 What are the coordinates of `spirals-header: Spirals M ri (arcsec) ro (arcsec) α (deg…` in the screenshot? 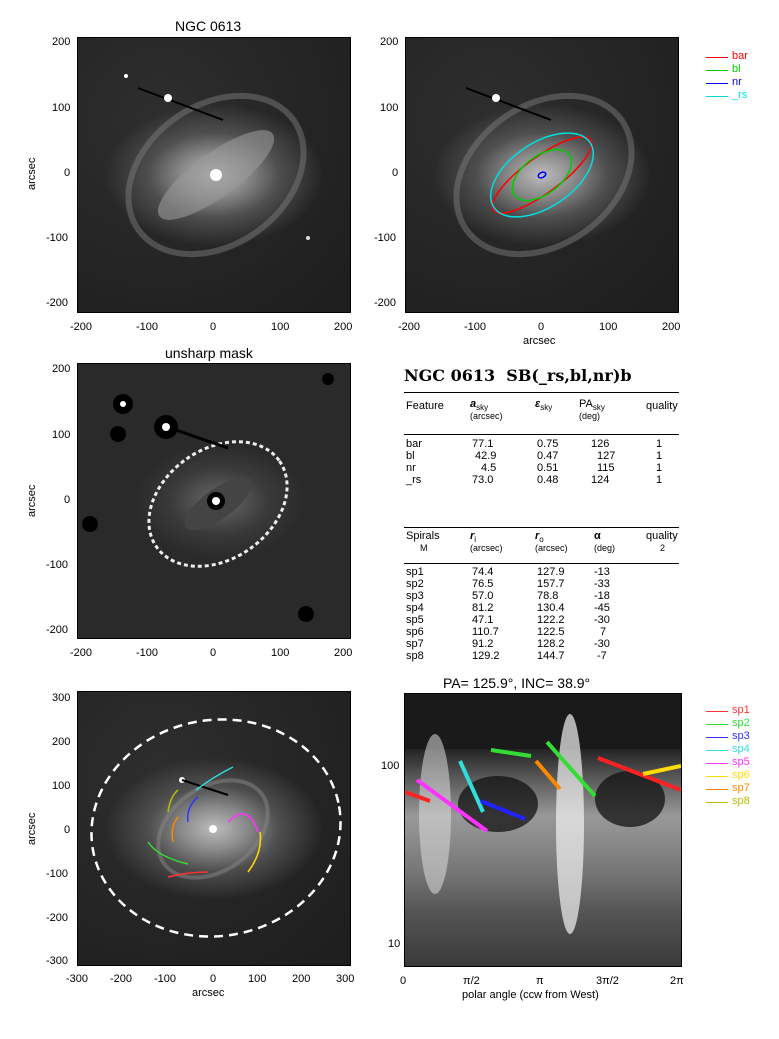 It's located at (542, 541).